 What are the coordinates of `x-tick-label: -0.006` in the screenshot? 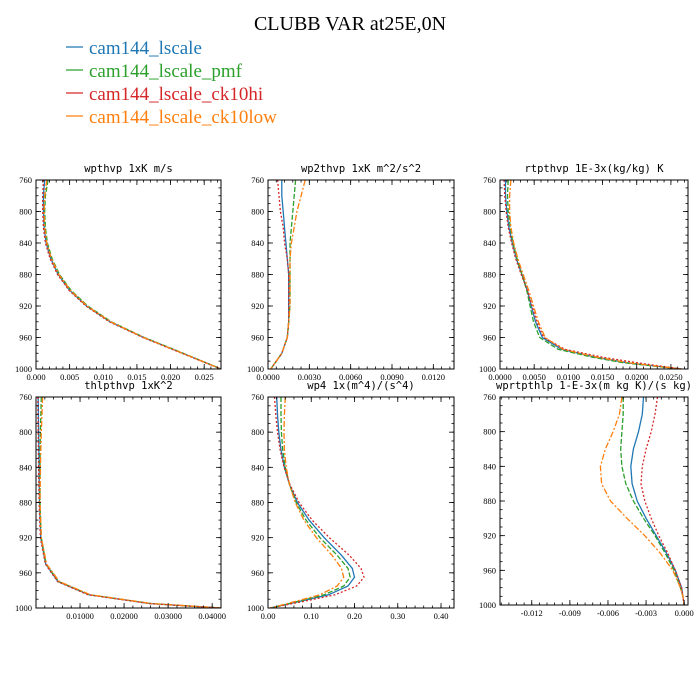 It's located at (608, 613).